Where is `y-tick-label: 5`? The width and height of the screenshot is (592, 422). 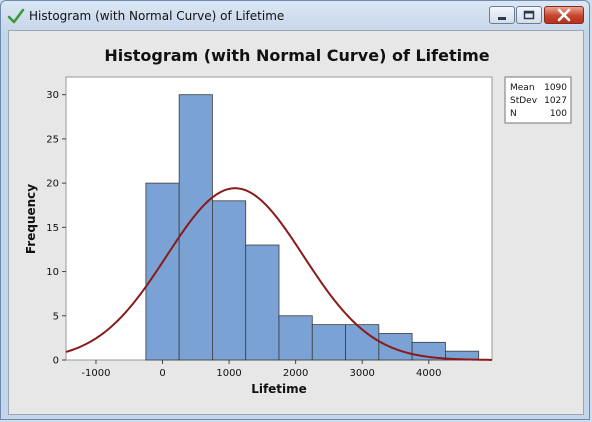 y-tick-label: 5 is located at coordinates (56, 316).